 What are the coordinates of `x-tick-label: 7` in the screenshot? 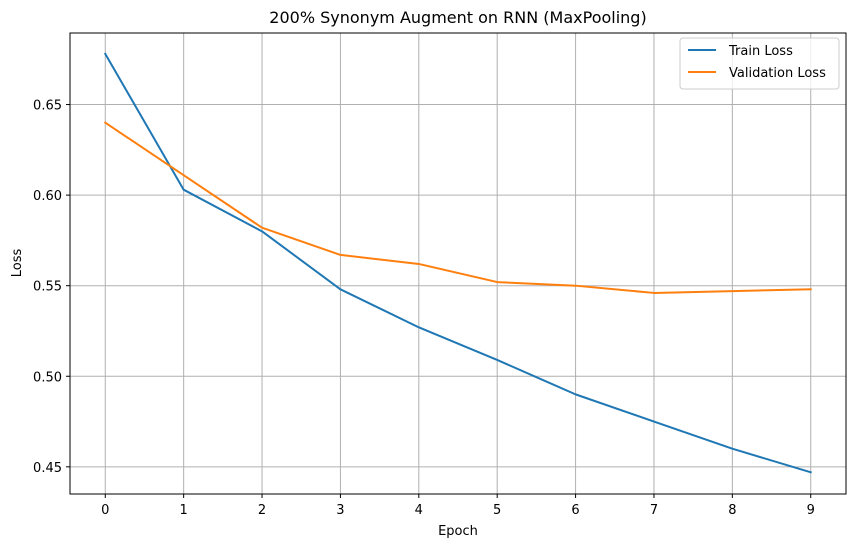 It's located at (654, 510).